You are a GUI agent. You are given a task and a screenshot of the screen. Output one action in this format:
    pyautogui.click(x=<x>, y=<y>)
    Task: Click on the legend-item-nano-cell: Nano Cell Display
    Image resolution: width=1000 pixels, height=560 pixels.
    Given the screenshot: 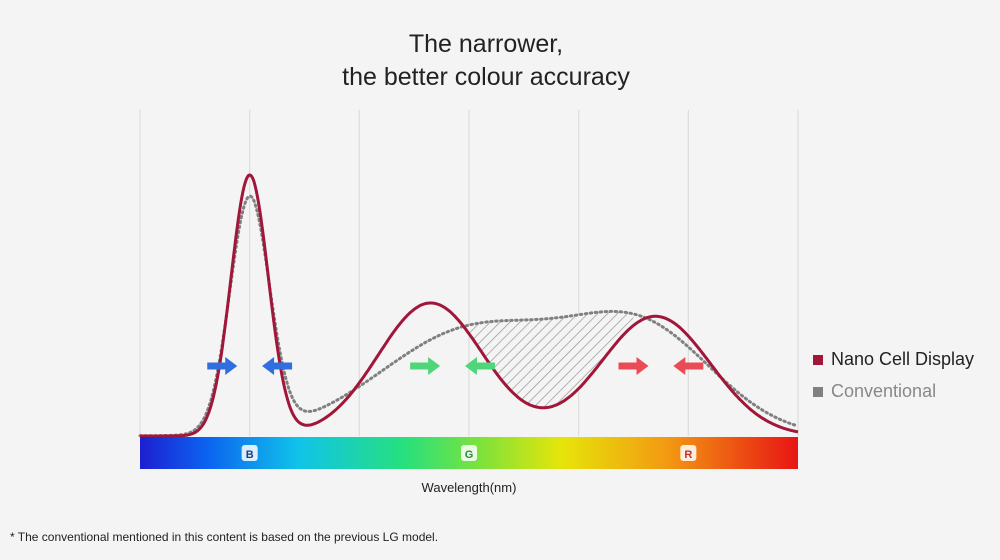 What is the action you would take?
    pyautogui.click(x=893, y=359)
    